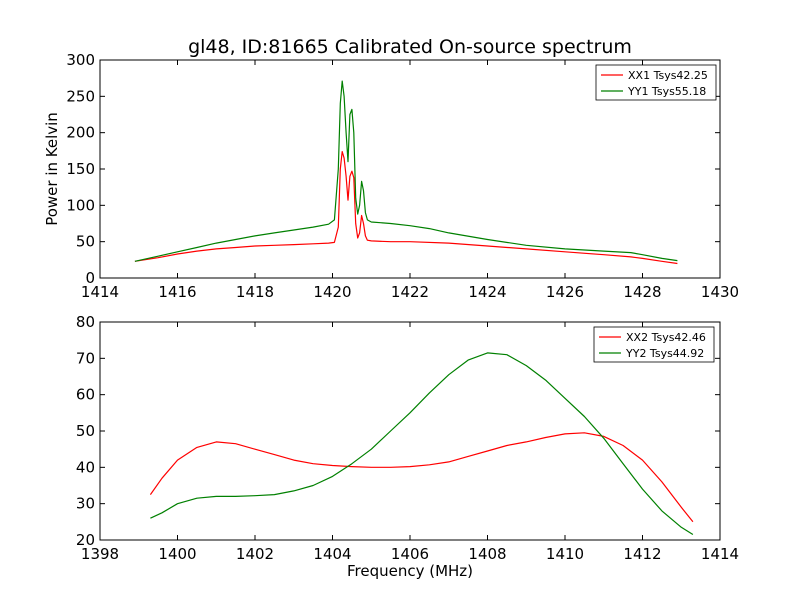 Image resolution: width=800 pixels, height=600 pixels. What do you see at coordinates (332, 292) in the screenshot?
I see `x-tick-label: 1420` at bounding box center [332, 292].